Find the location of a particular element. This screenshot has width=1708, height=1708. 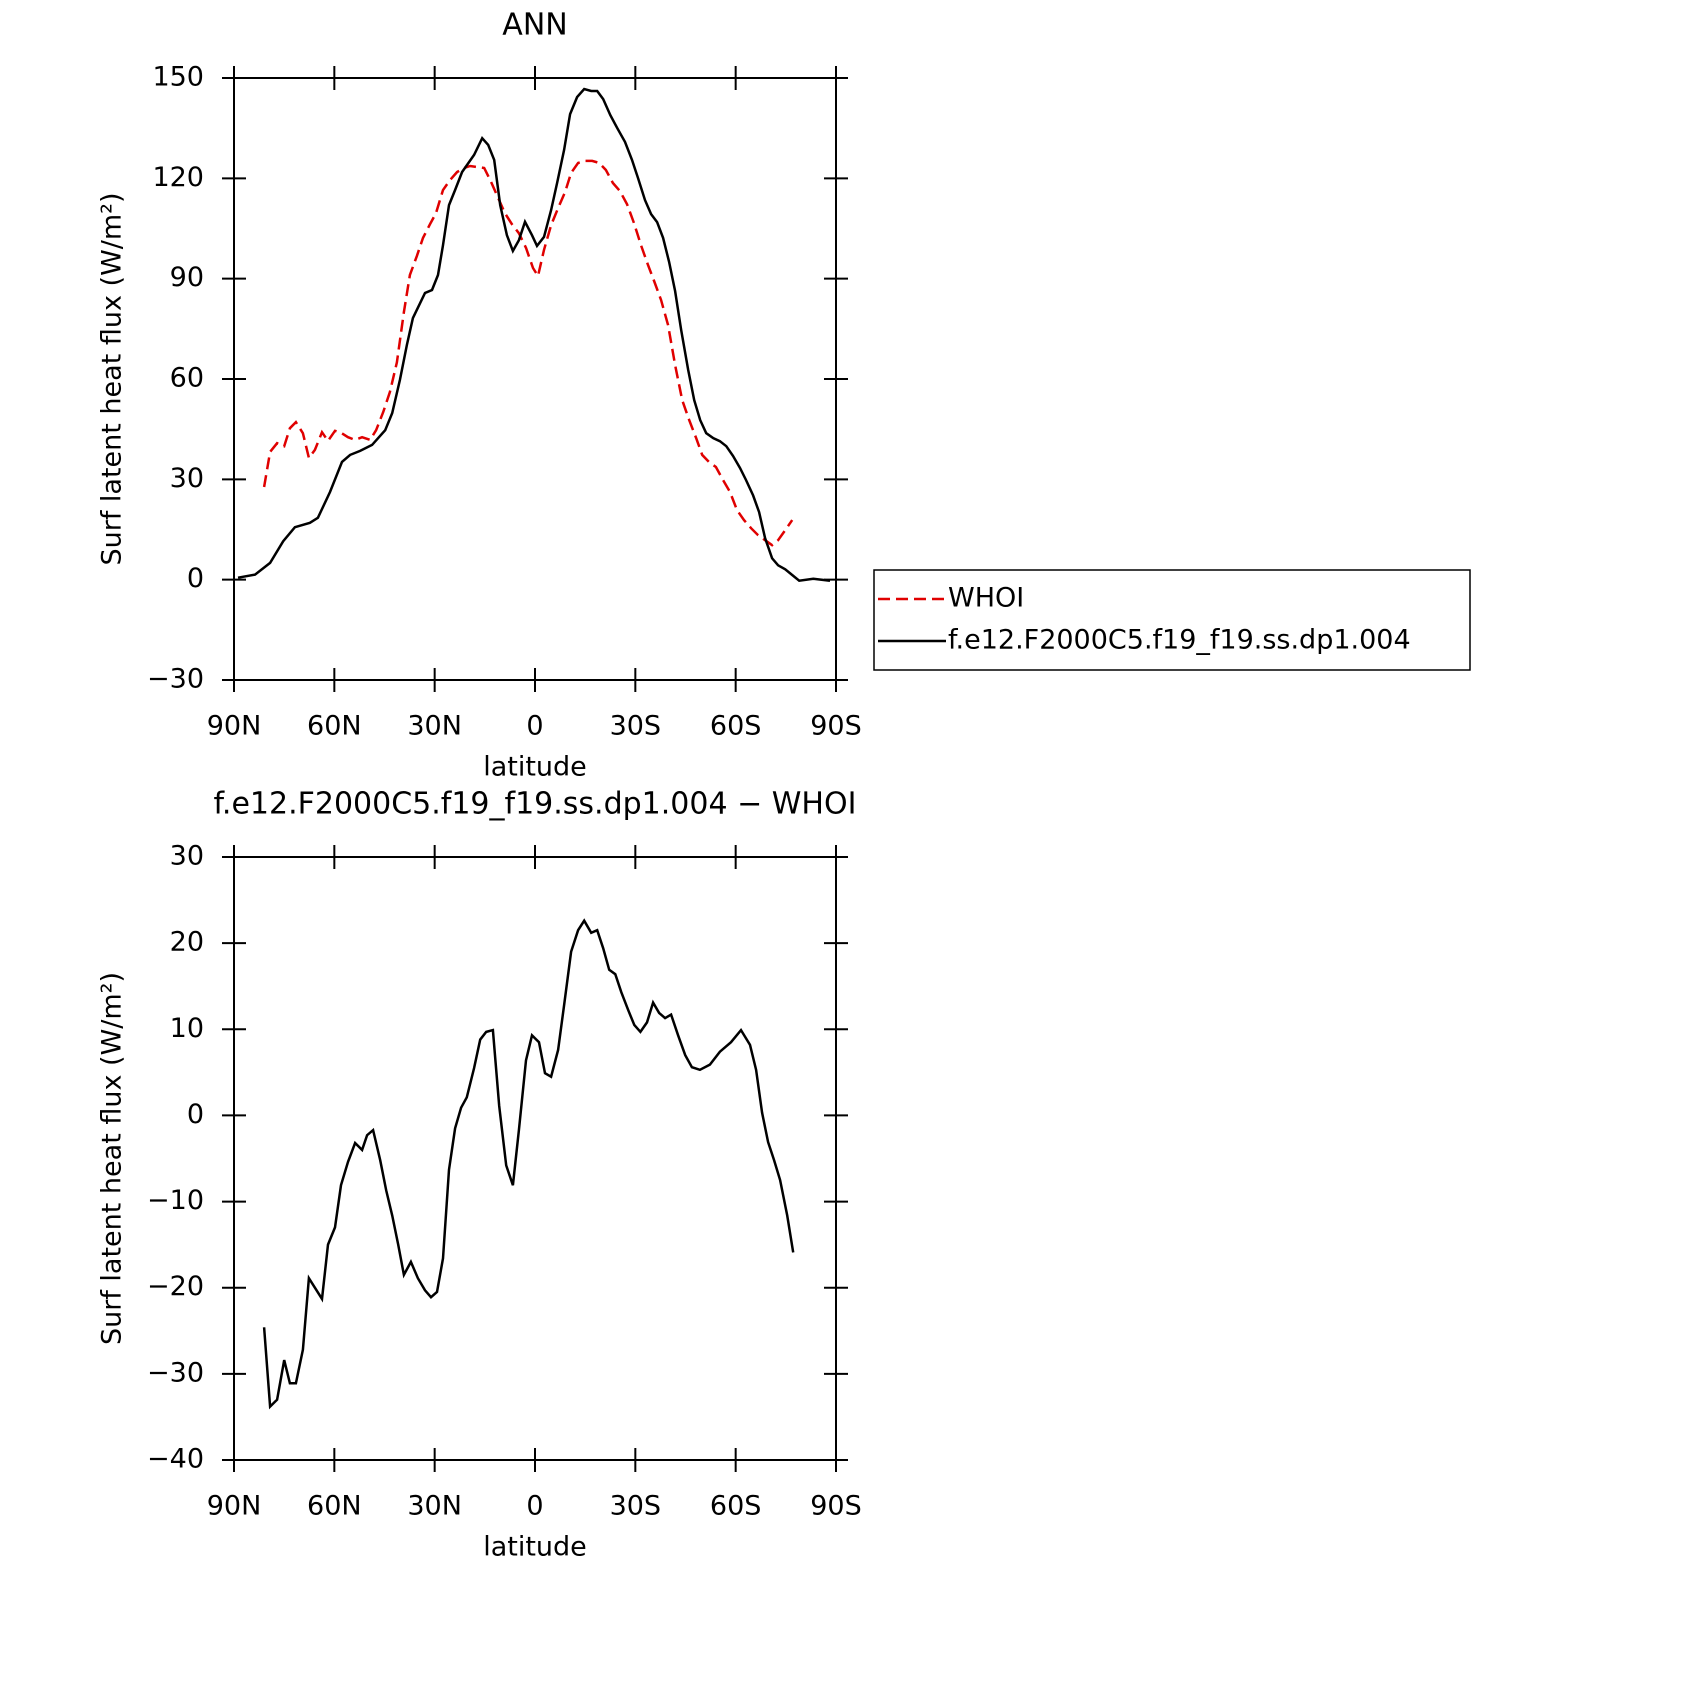

y-tick-label: 10 is located at coordinates (187, 1028).